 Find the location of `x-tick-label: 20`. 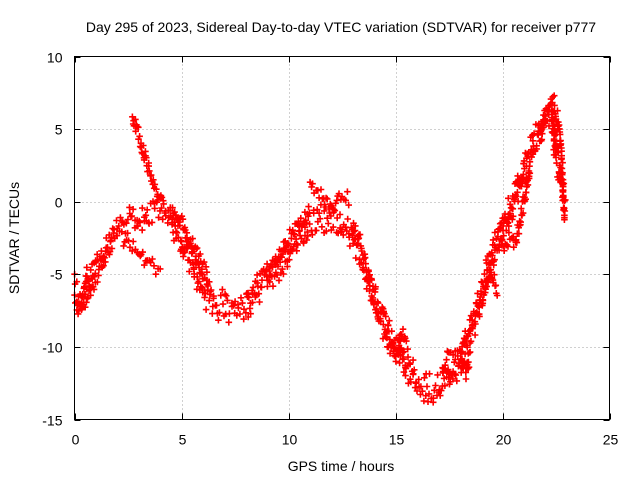

x-tick-label: 20 is located at coordinates (504, 440).